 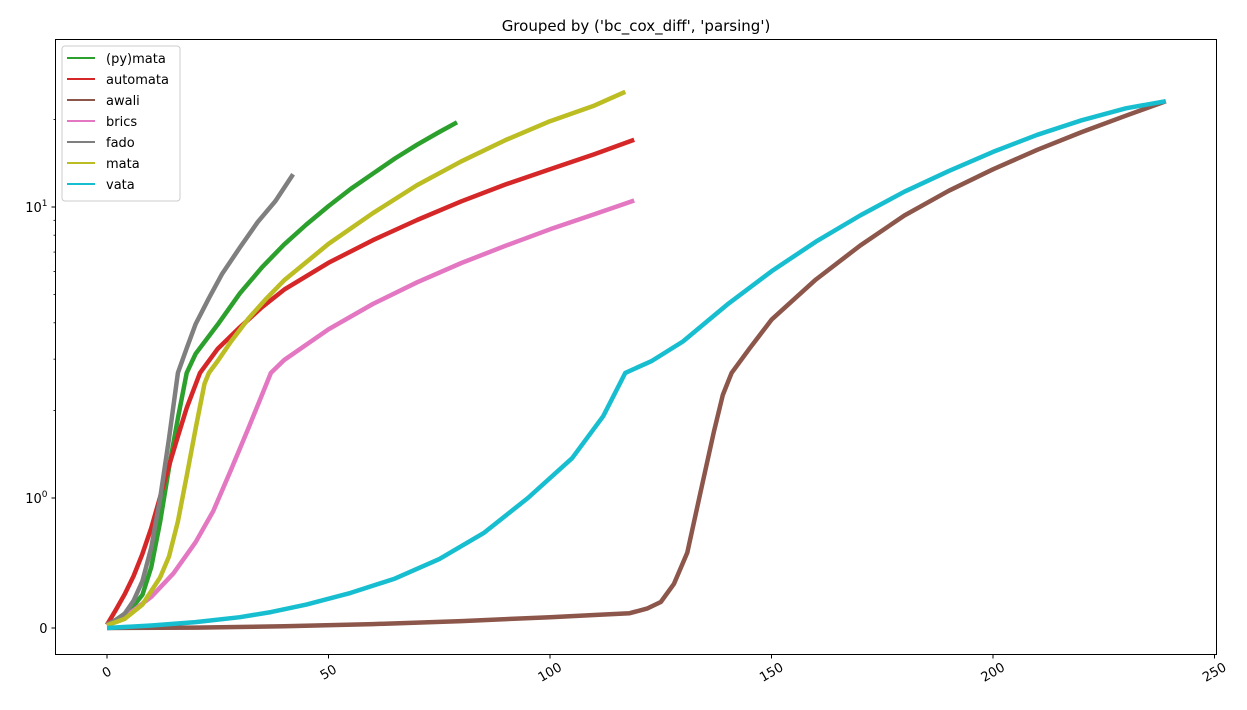 What do you see at coordinates (107, 672) in the screenshot?
I see `x-tick-label: 0` at bounding box center [107, 672].